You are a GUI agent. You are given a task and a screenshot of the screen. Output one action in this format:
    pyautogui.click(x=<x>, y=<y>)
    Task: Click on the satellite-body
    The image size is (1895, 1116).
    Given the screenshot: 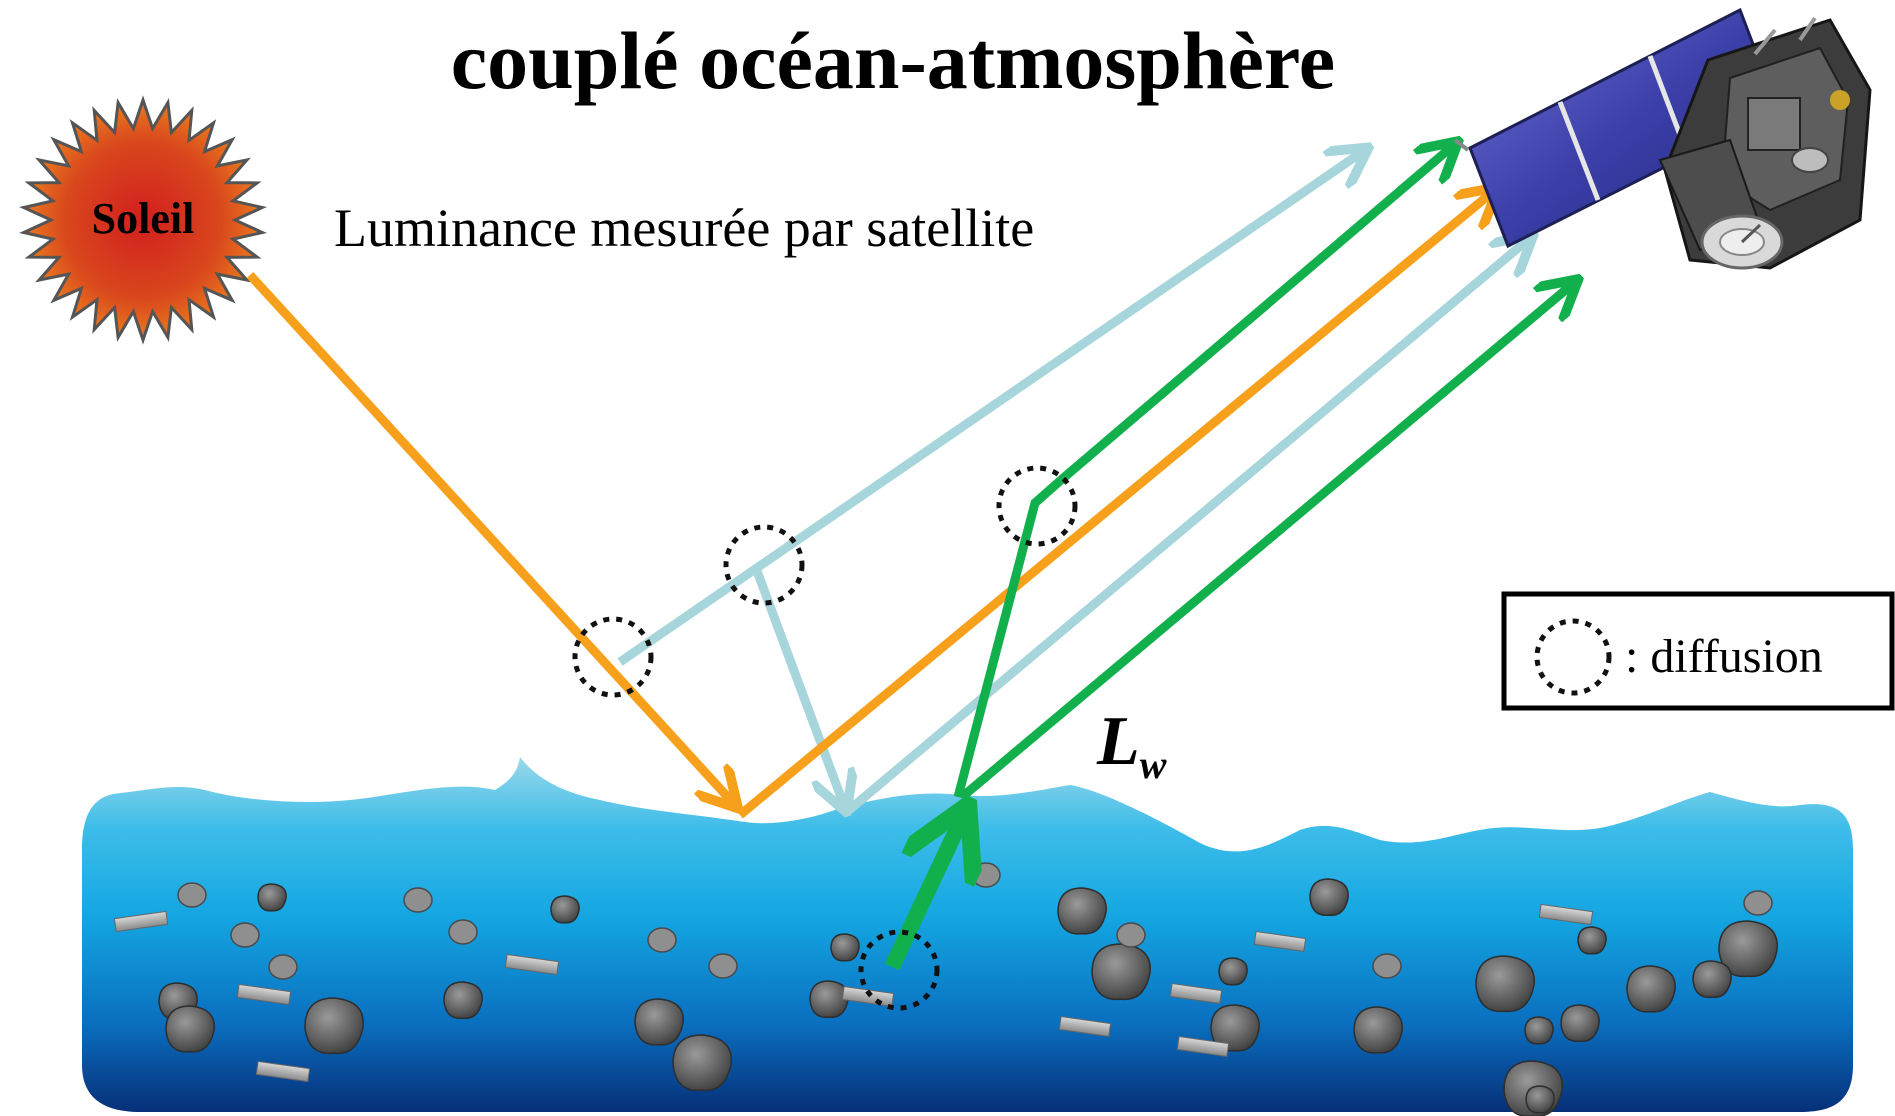 What is the action you would take?
    pyautogui.click(x=1765, y=143)
    